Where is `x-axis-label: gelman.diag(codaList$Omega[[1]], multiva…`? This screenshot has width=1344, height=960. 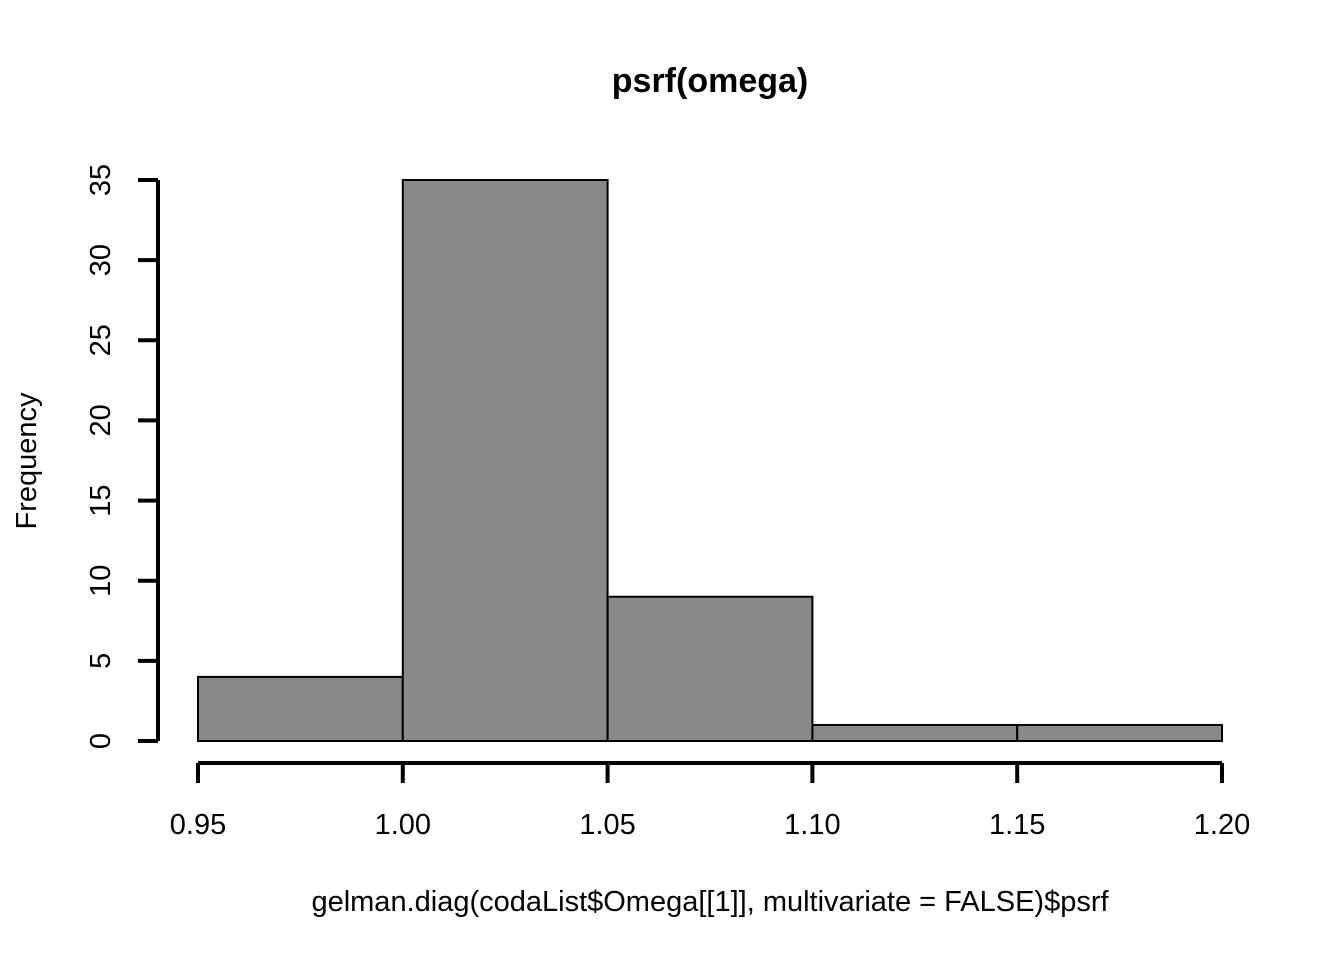 x-axis-label: gelman.diag(codaList$Omega[[1]], multiva… is located at coordinates (710, 902).